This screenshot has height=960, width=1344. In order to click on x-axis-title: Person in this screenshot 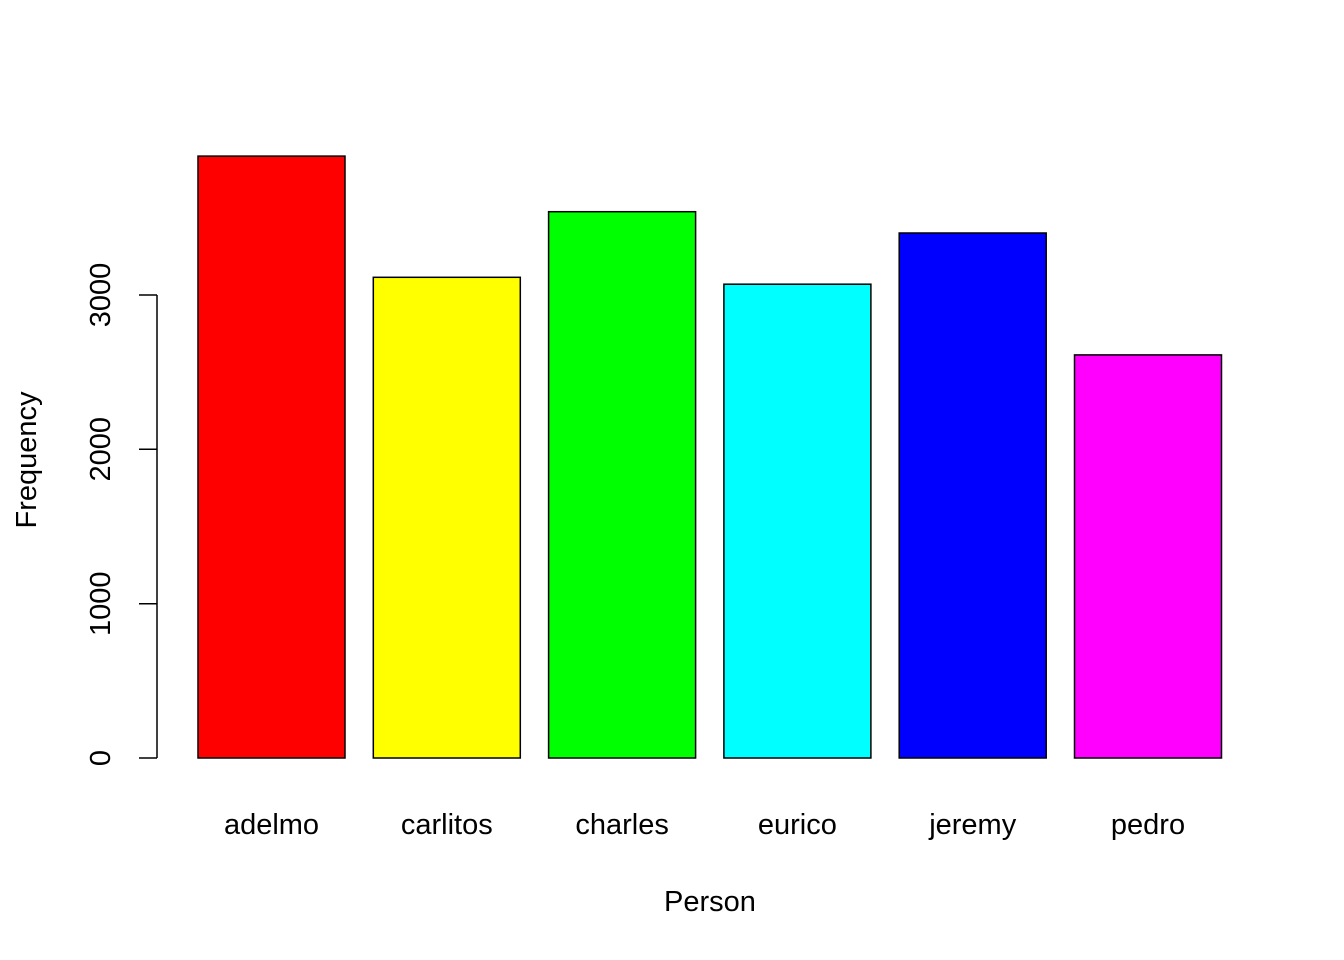, I will do `click(710, 902)`.